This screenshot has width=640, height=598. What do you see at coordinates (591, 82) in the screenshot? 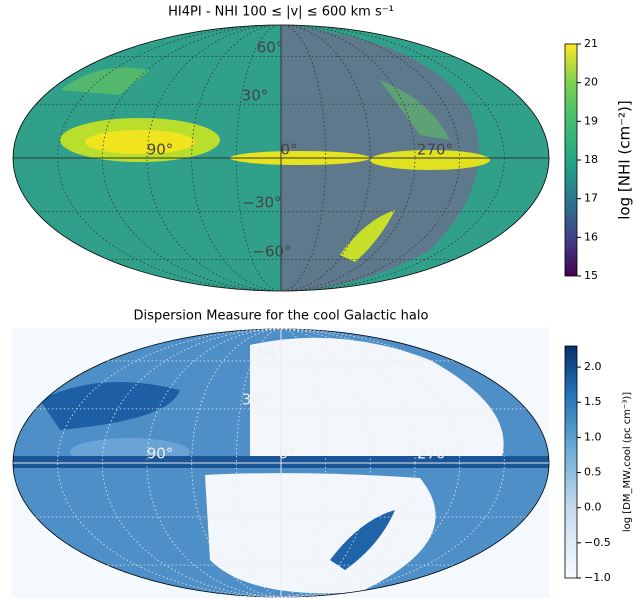
I see `colorbar-tick-label: 20` at bounding box center [591, 82].